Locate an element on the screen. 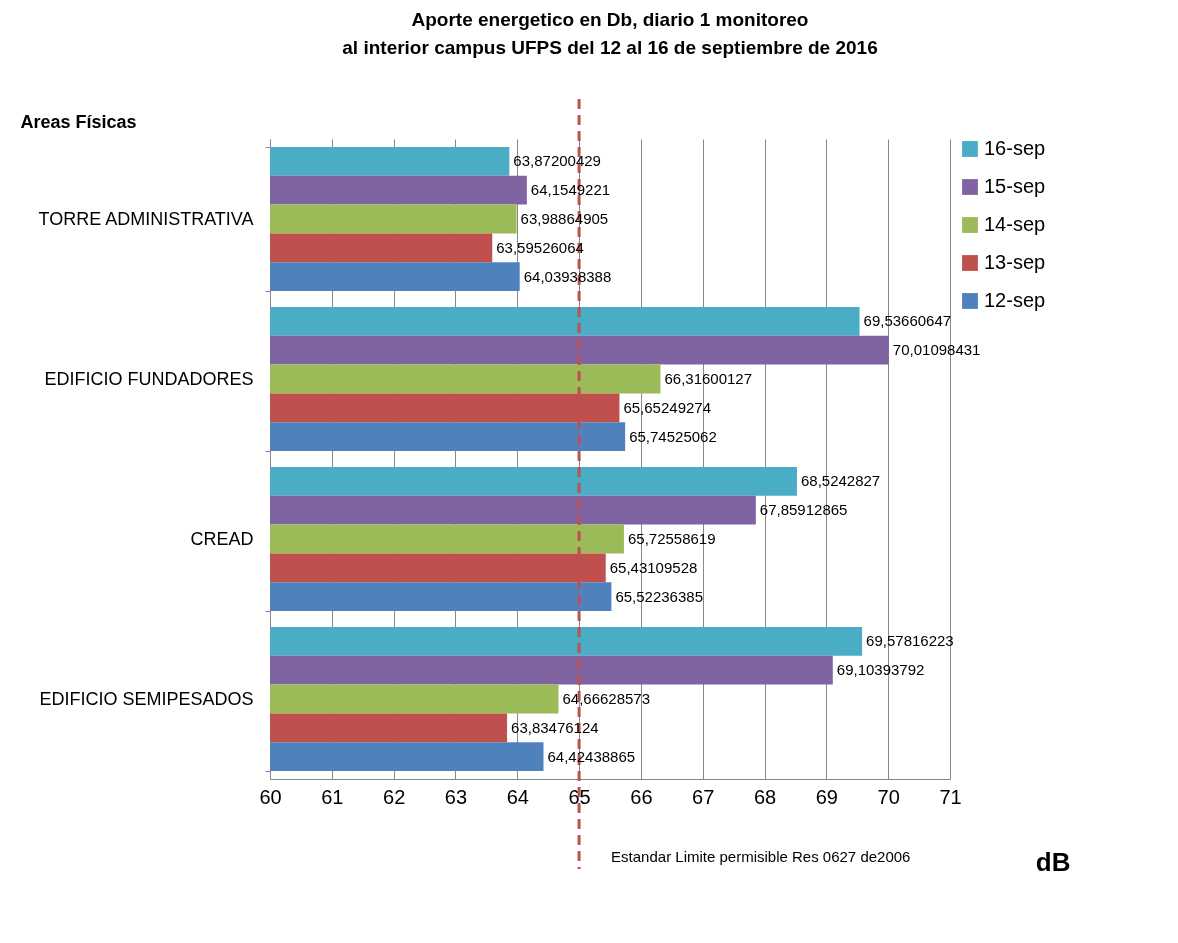 The width and height of the screenshot is (1178, 943). x-tick-label: 65 is located at coordinates (579, 796).